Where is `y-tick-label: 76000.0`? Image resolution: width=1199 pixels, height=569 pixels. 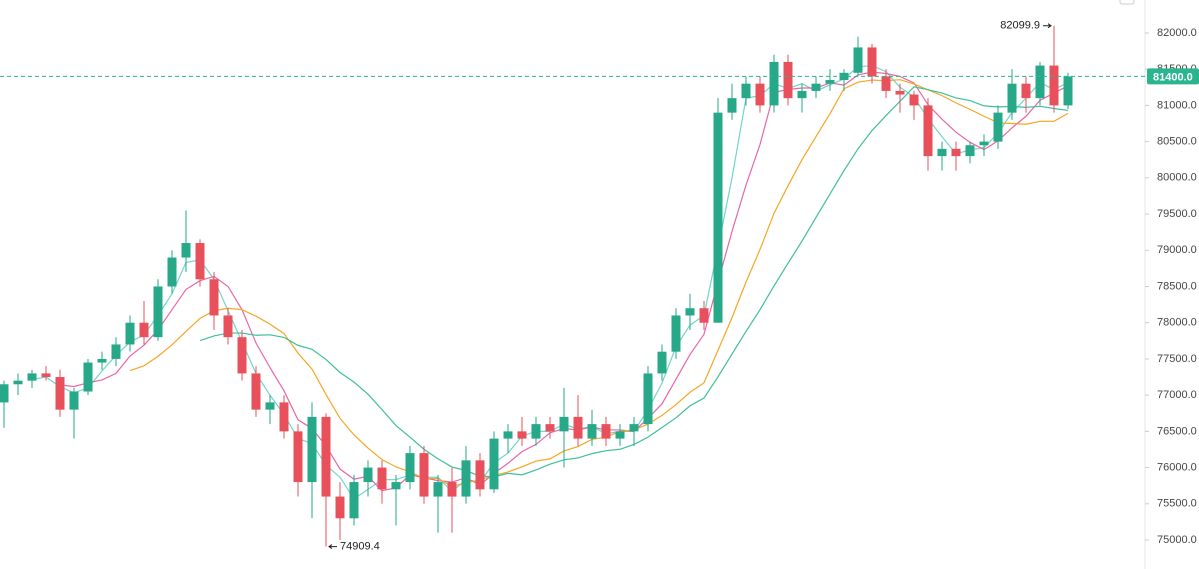
y-tick-label: 76000.0 is located at coordinates (1177, 467).